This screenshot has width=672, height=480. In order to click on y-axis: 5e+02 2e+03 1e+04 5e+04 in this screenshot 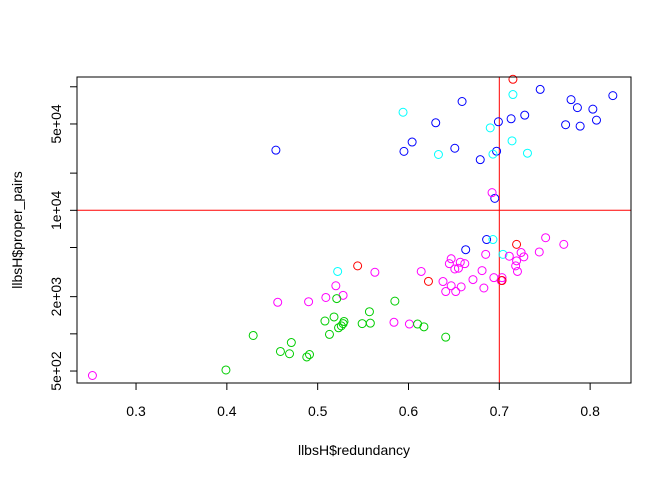, I will do `click(63, 238)`.